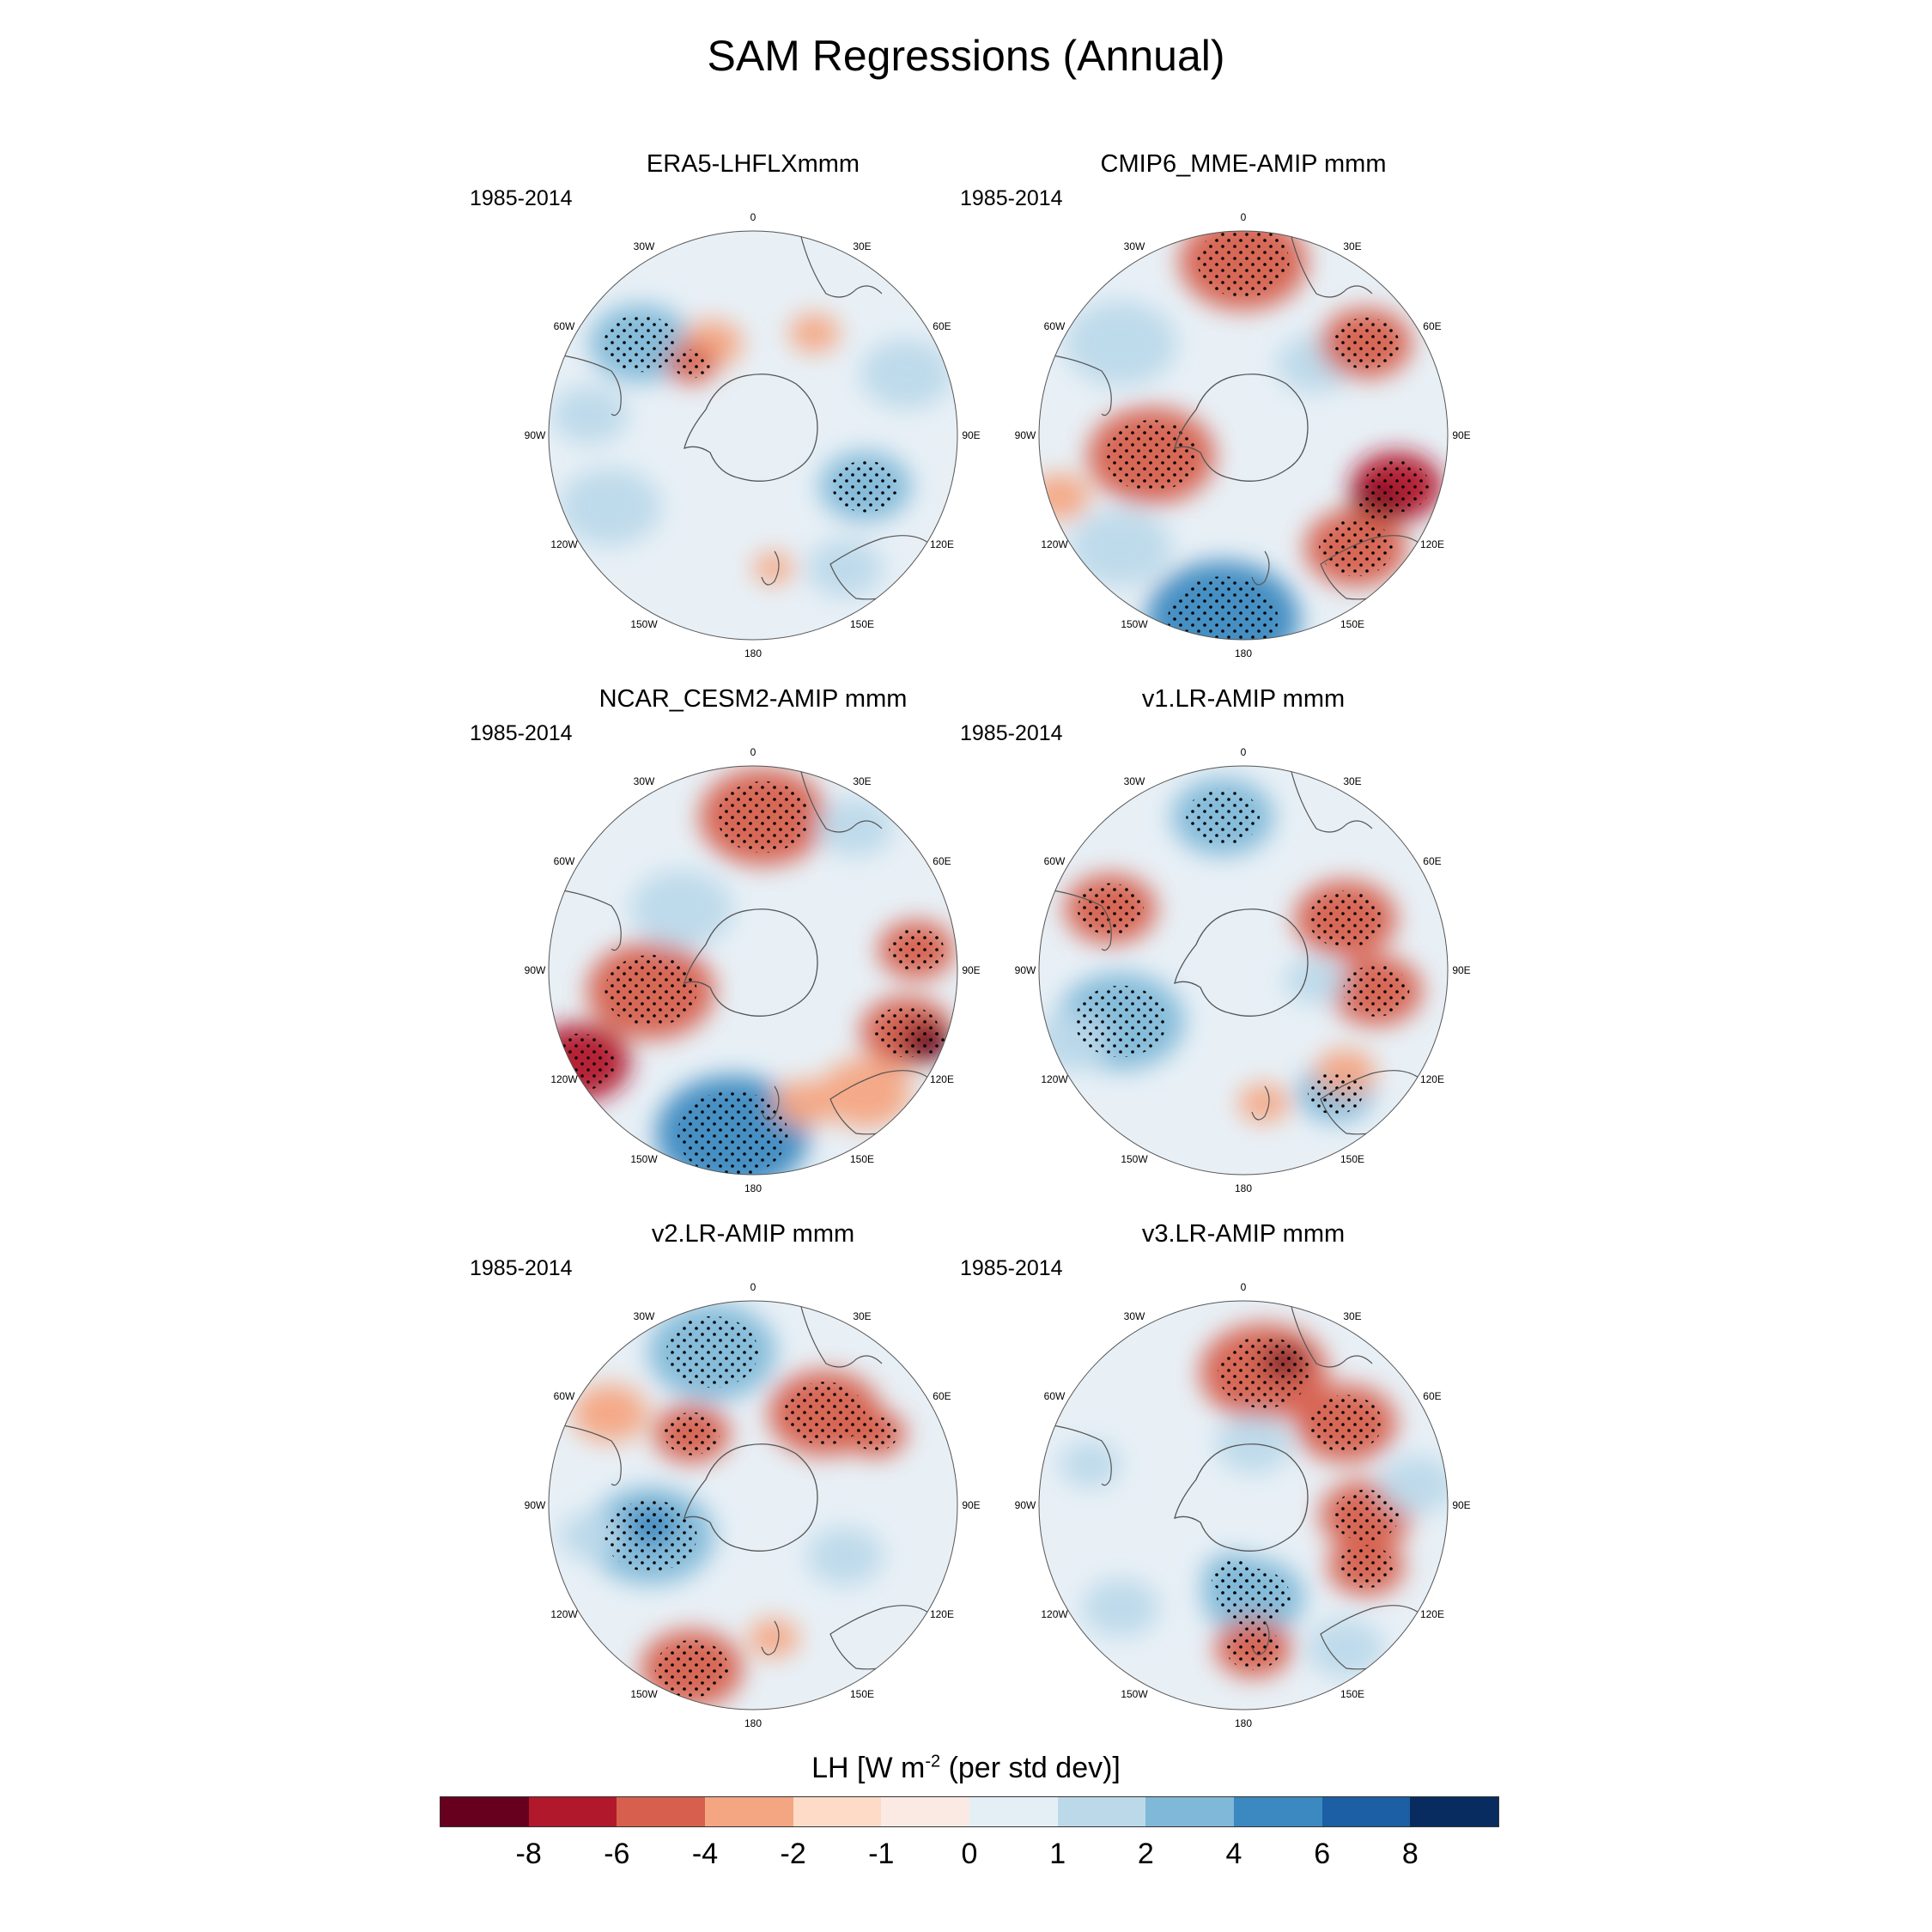  Describe the element at coordinates (966, 1769) in the screenshot. I see `colorbar-title: LH [W m-2 (per std dev)]` at that location.